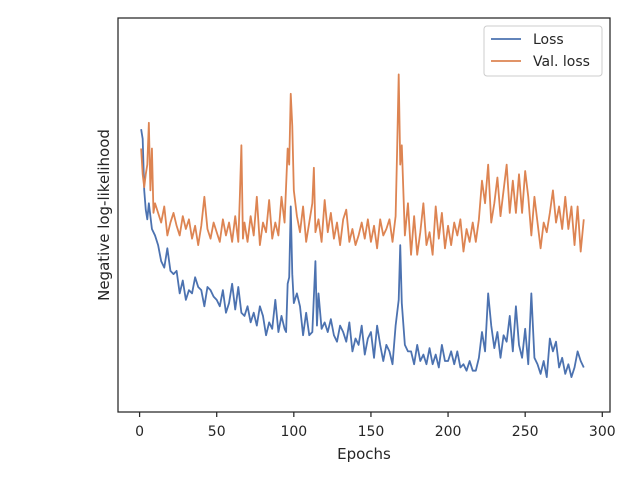  Describe the element at coordinates (525, 432) in the screenshot. I see `x-tick-label: 250` at that location.